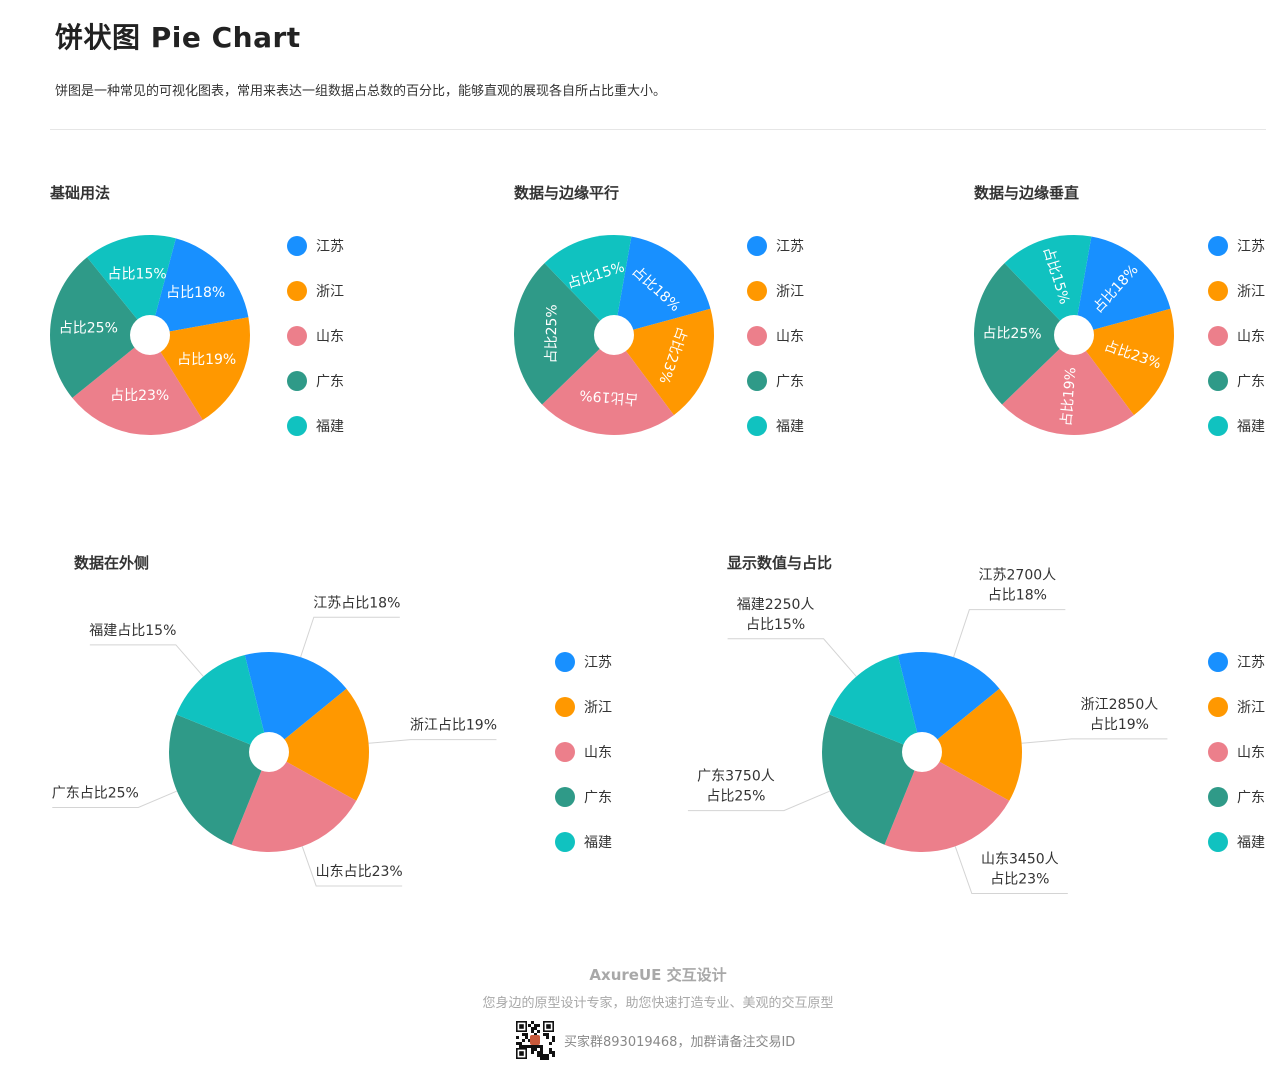 The height and width of the screenshot is (1089, 1266). What do you see at coordinates (95, 793) in the screenshot?
I see `slice-data-label: 广东占比25%` at bounding box center [95, 793].